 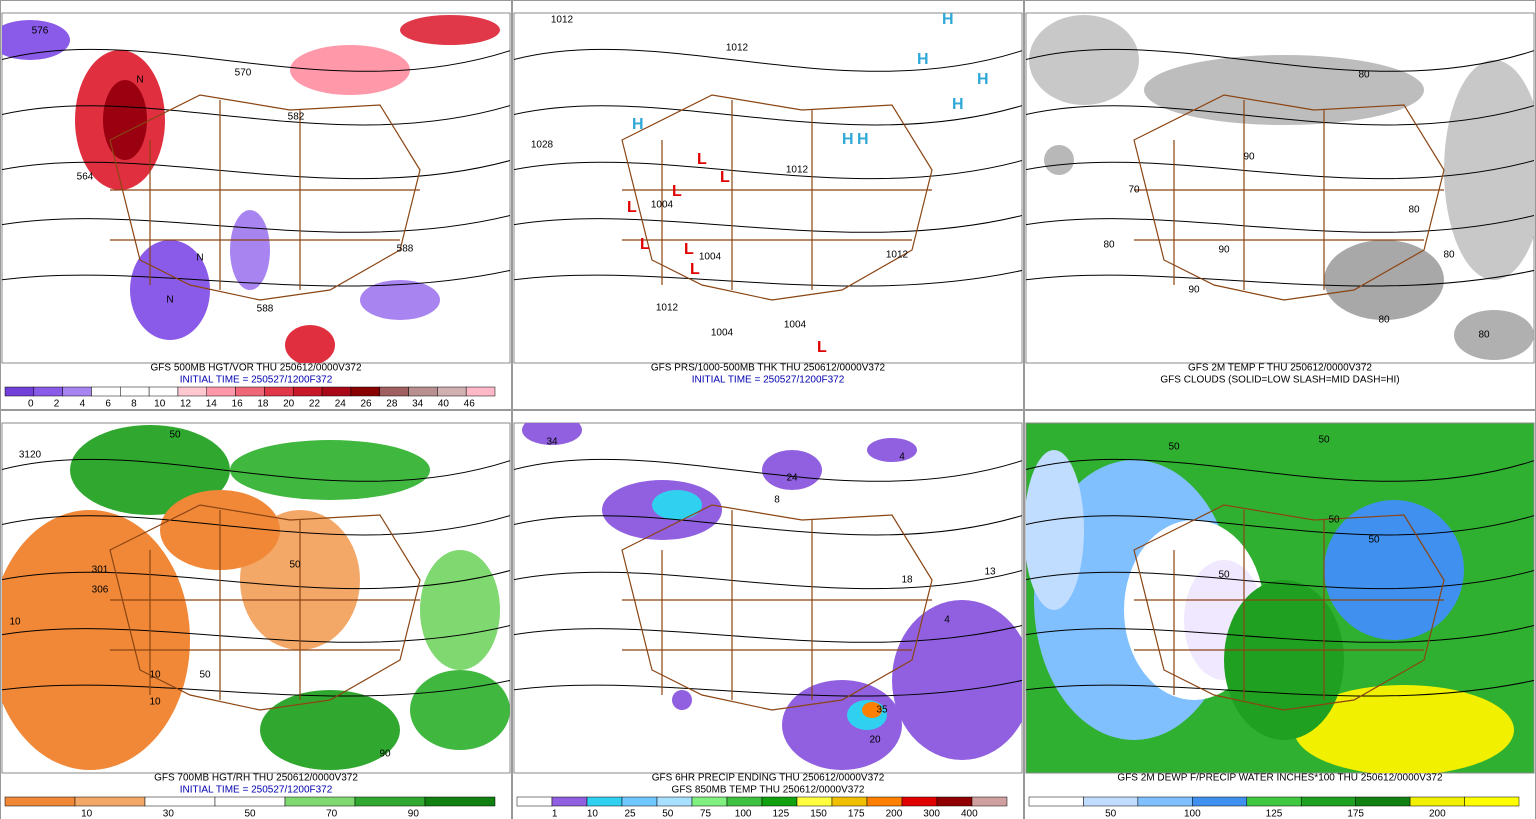 I want to click on colorbar-label: 175, so click(x=856, y=814).